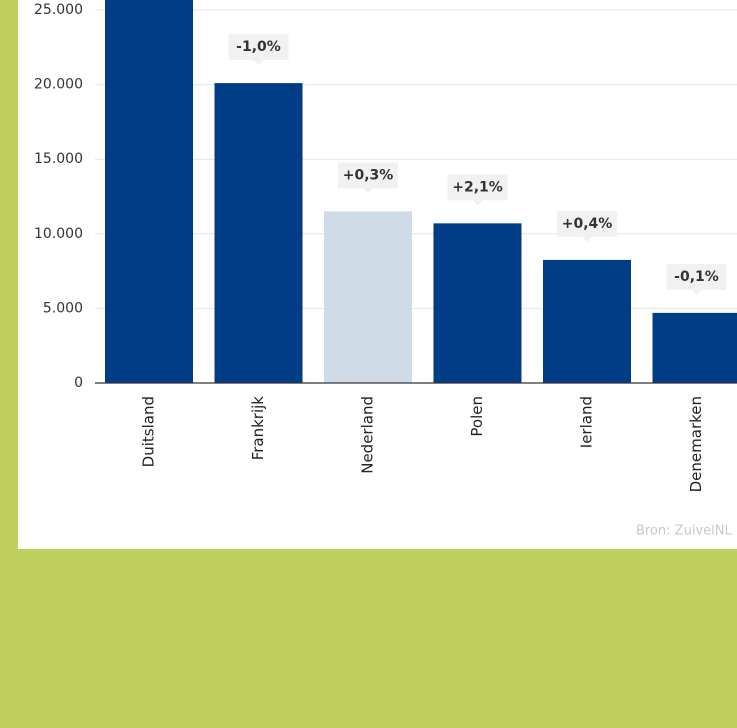  Describe the element at coordinates (477, 416) in the screenshot. I see `x-tick-label: Polen` at that location.